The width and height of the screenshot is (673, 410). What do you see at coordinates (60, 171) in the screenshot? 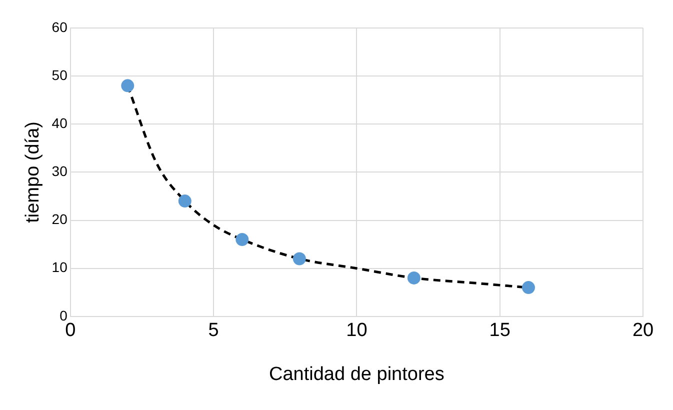
I see `y-tick-label: 30` at bounding box center [60, 171].